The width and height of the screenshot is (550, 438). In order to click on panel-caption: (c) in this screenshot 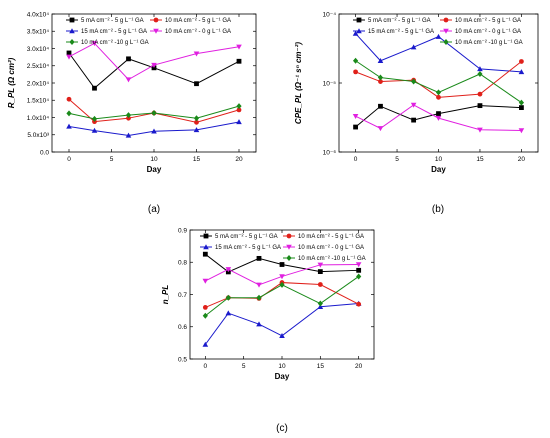, I will do `click(282, 428)`.